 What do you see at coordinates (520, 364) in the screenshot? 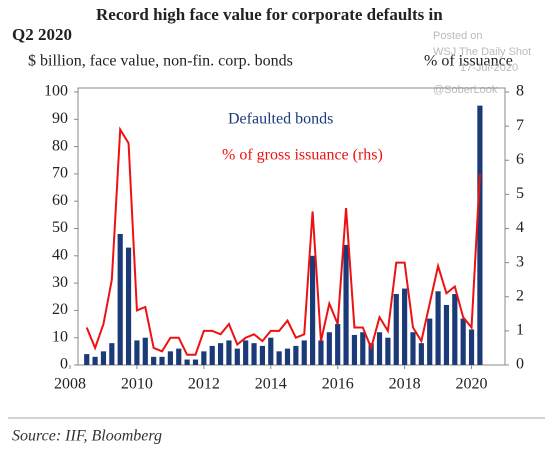
I see `y2-tick-label: 0` at bounding box center [520, 364].